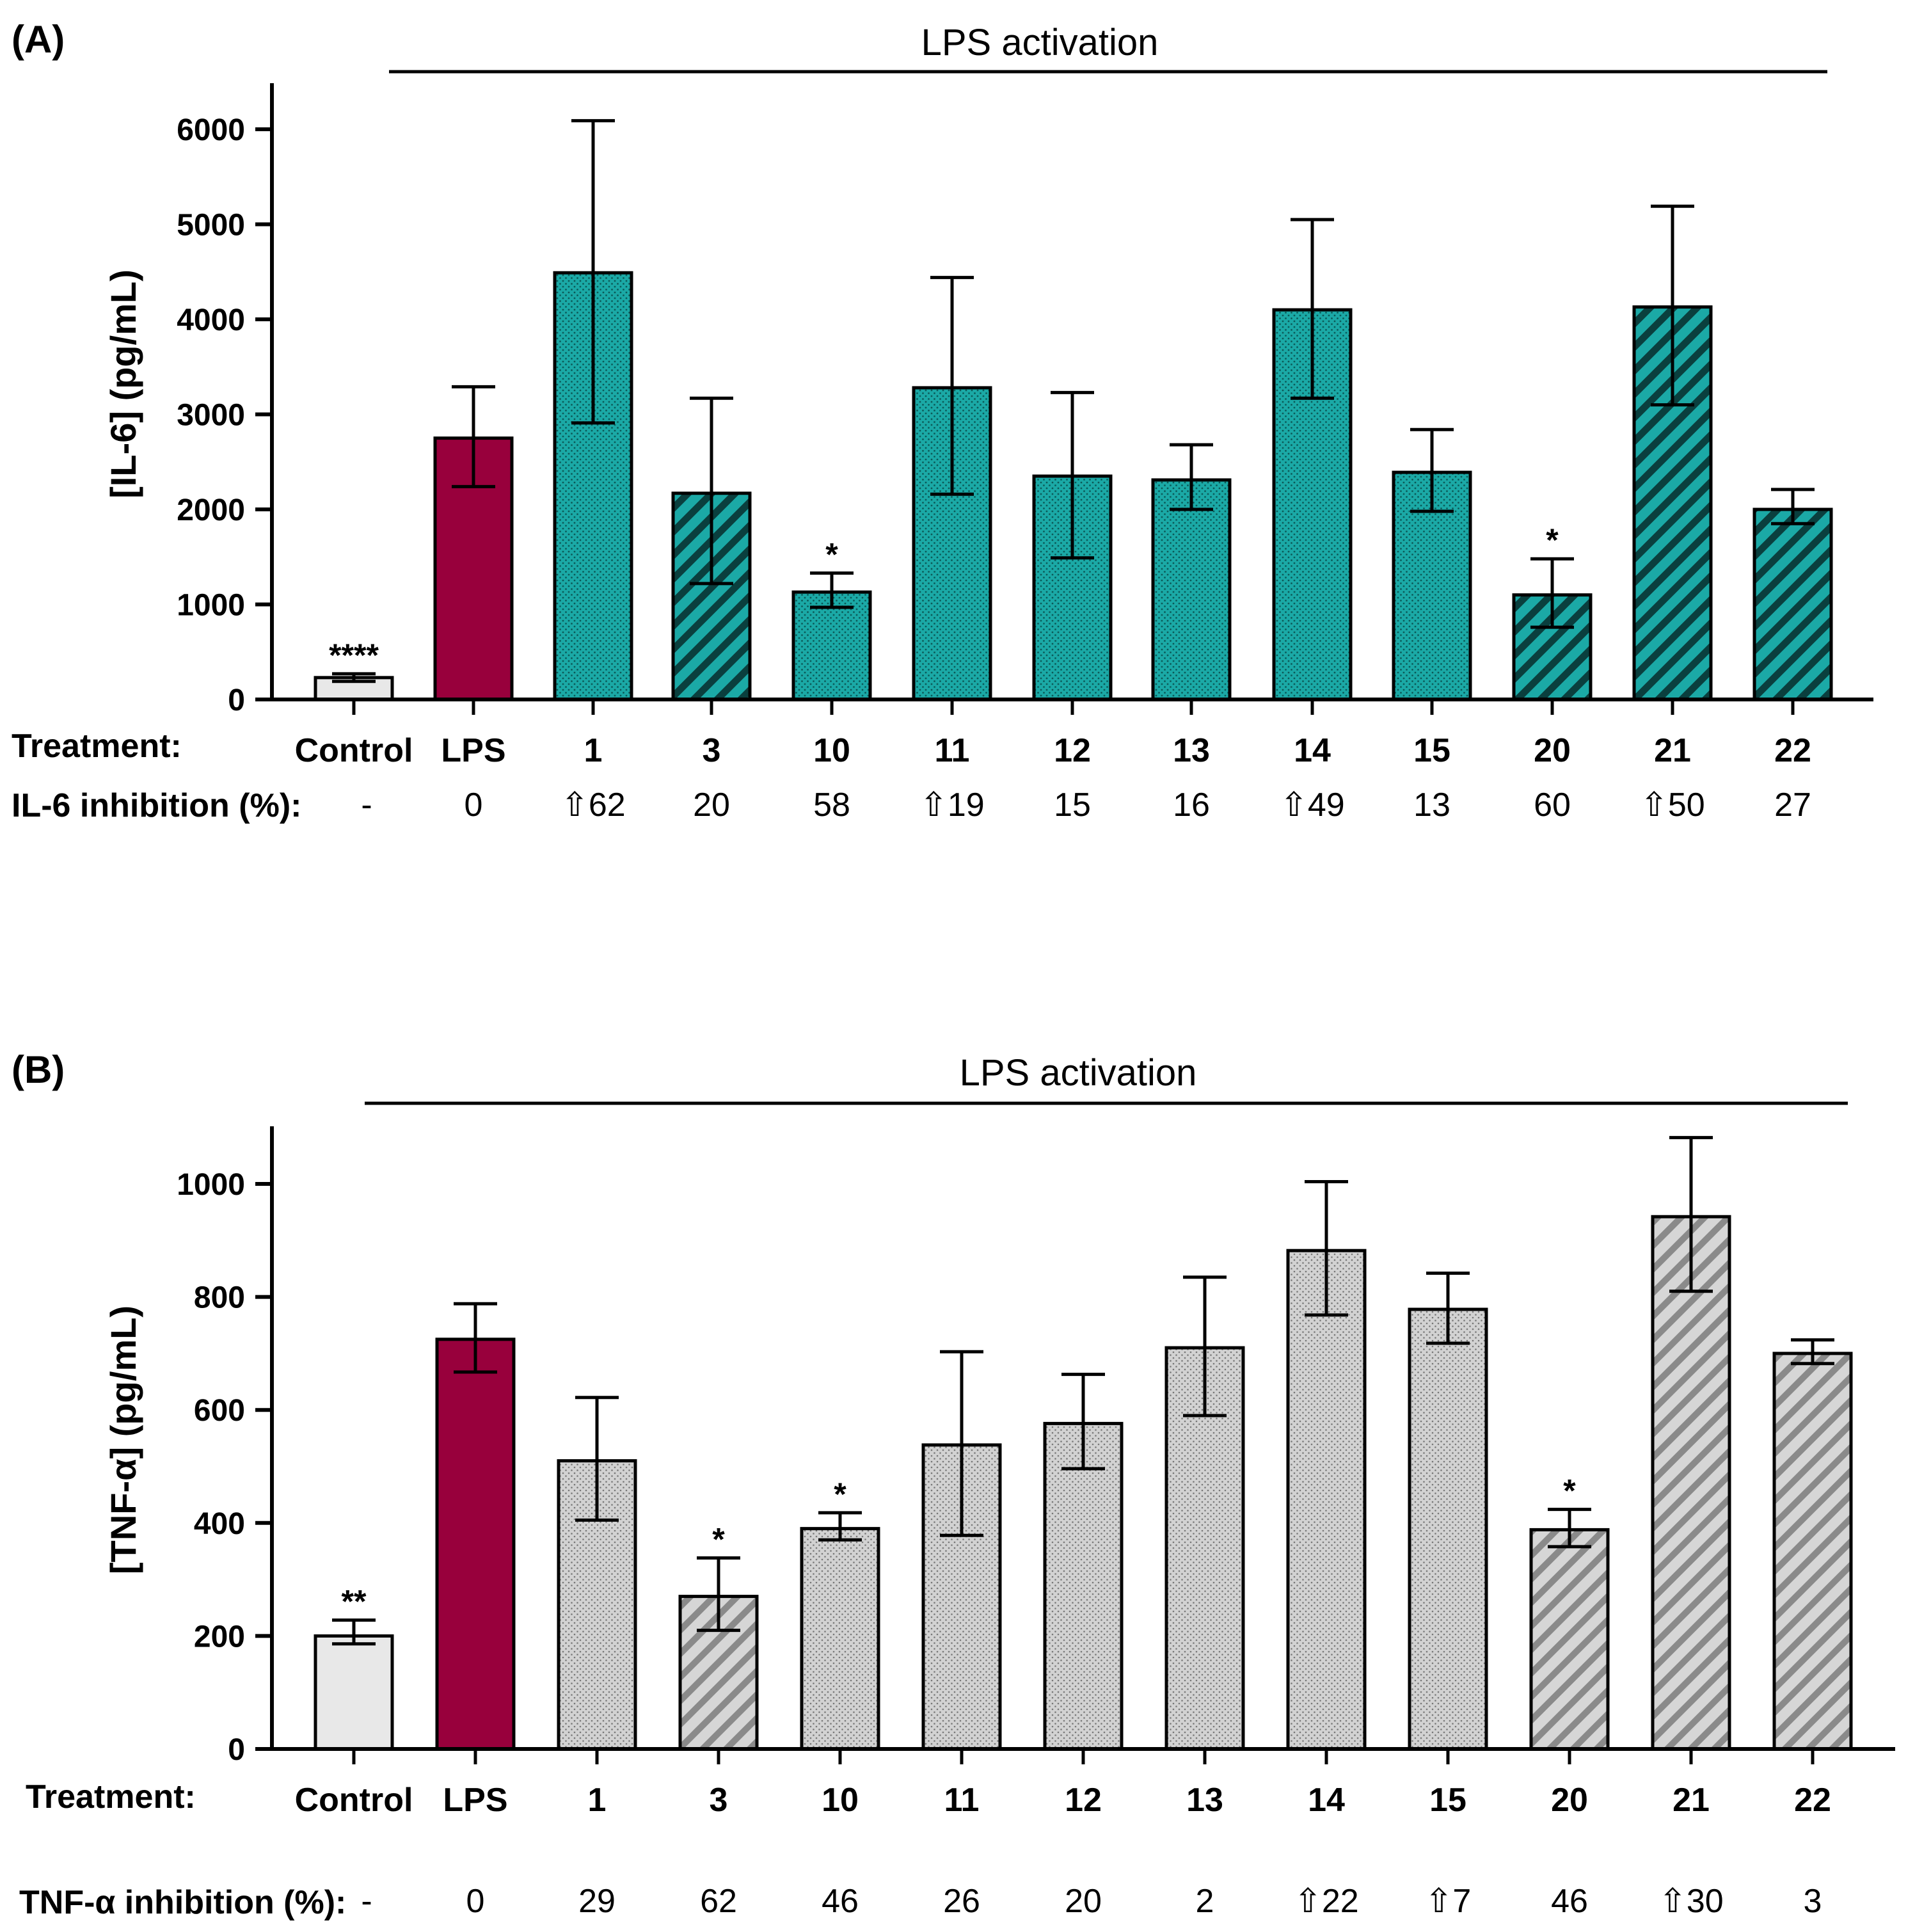 The width and height of the screenshot is (1915, 1932). What do you see at coordinates (123, 1439) in the screenshot?
I see `panel-b-y-axis-label: [TNF-α] (pg/mL)` at bounding box center [123, 1439].